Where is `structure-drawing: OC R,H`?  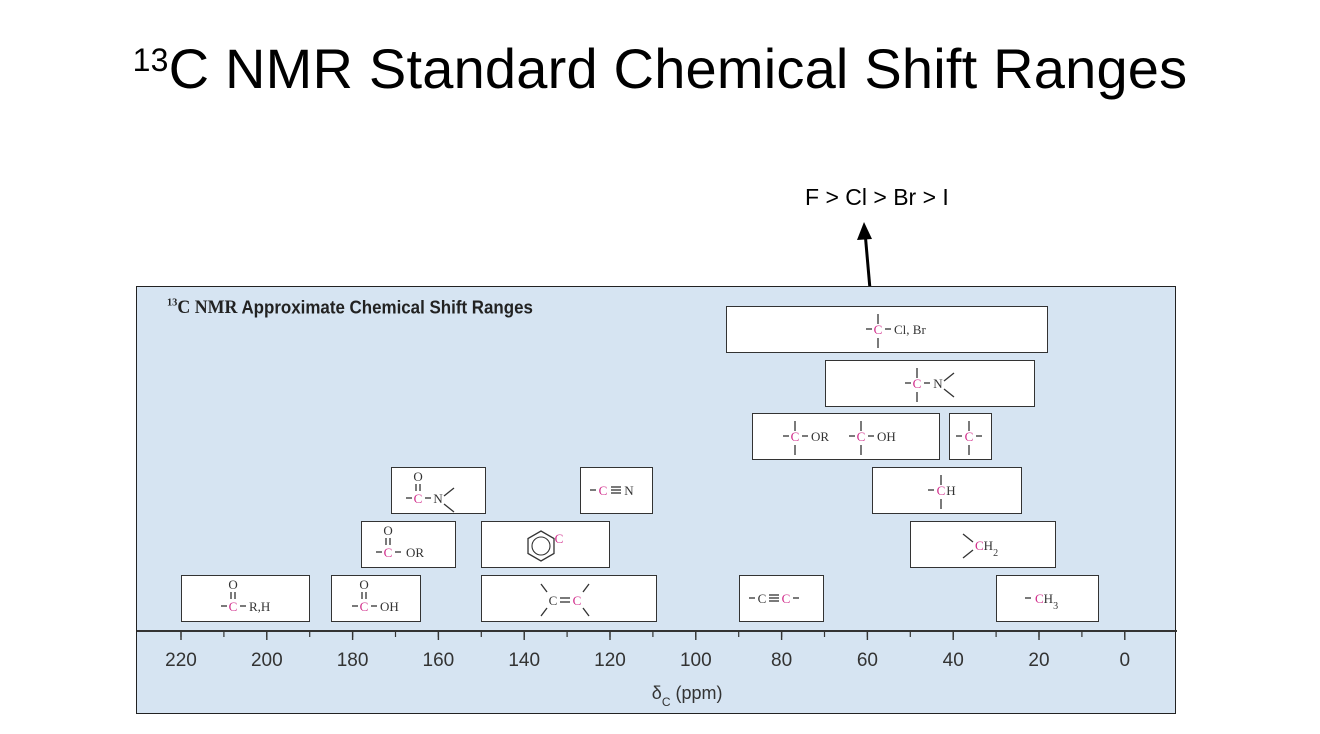
structure-drawing: OC R,H is located at coordinates (245, 595).